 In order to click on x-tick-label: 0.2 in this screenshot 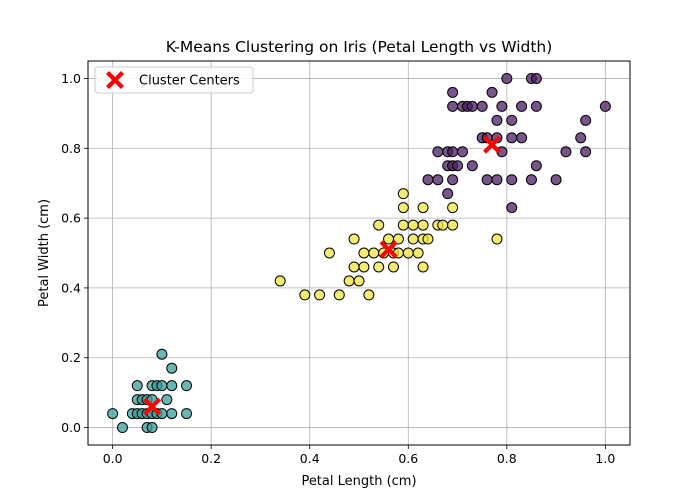, I will do `click(211, 458)`.